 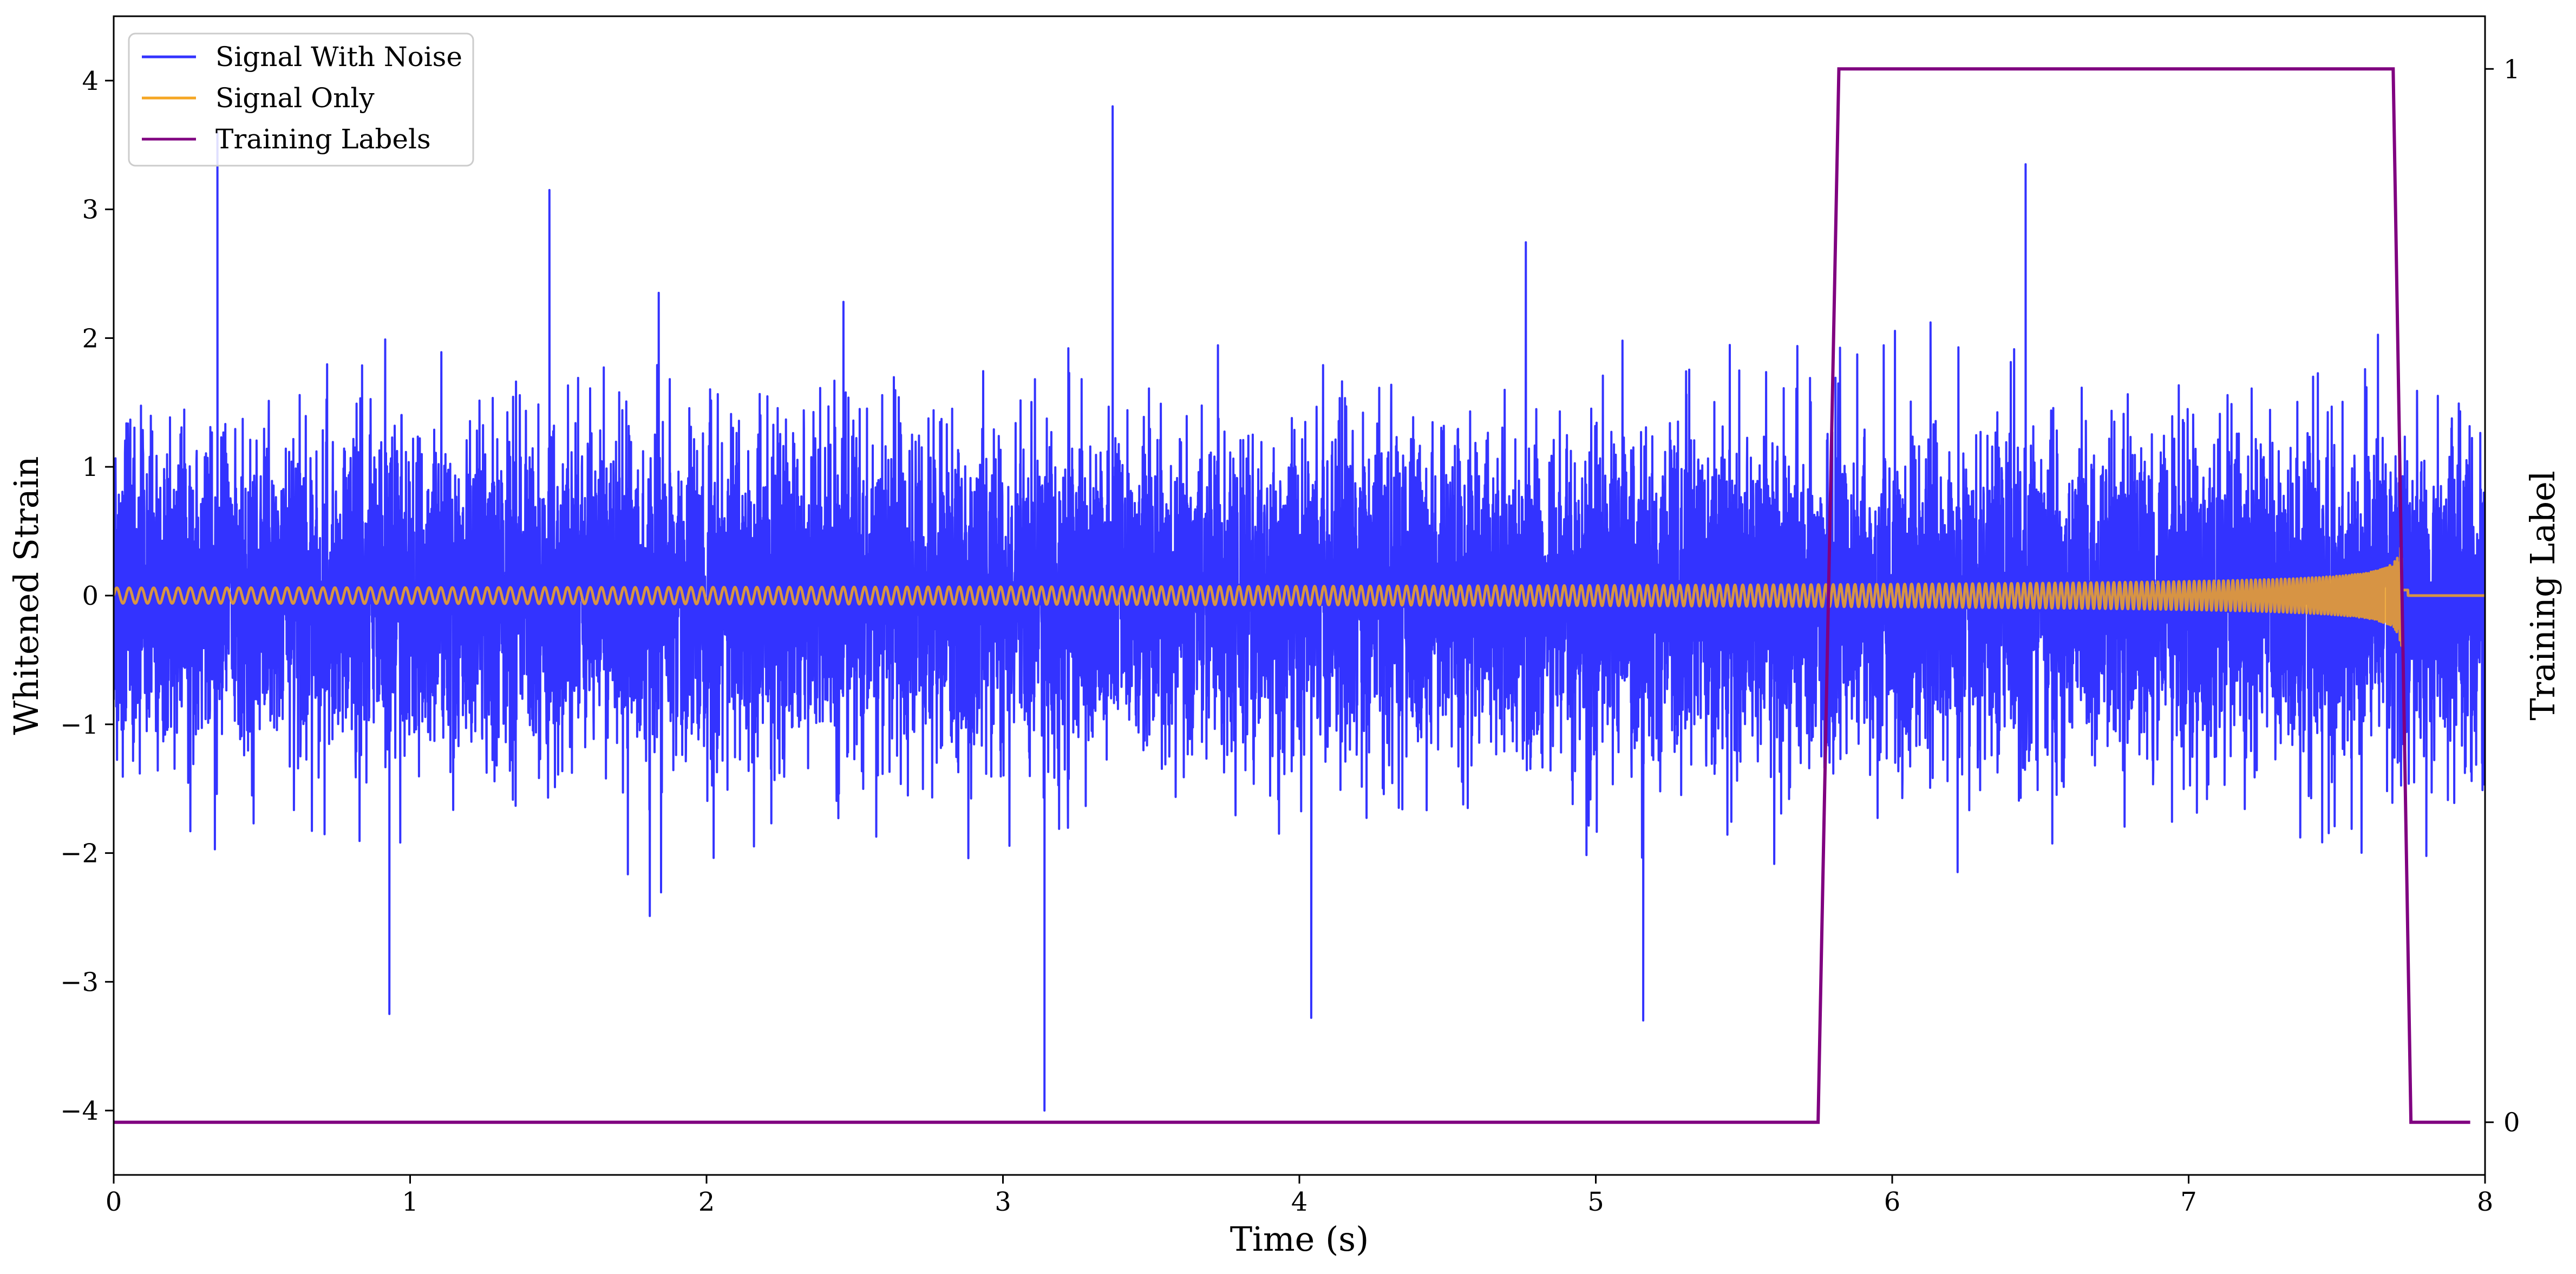 I want to click on x-tick-label: 1, so click(x=410, y=1202).